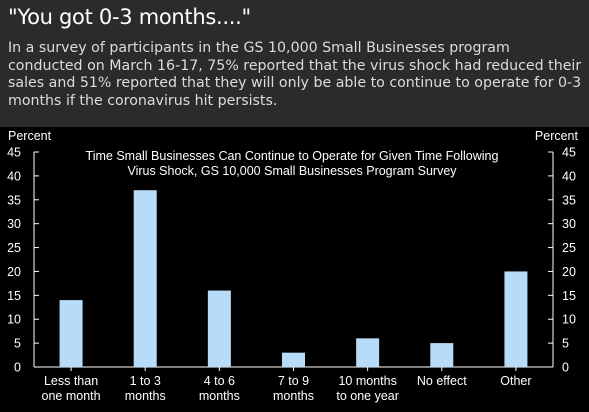 Image resolution: width=589 pixels, height=412 pixels. I want to click on y-tick-label-right: 20, so click(569, 272).